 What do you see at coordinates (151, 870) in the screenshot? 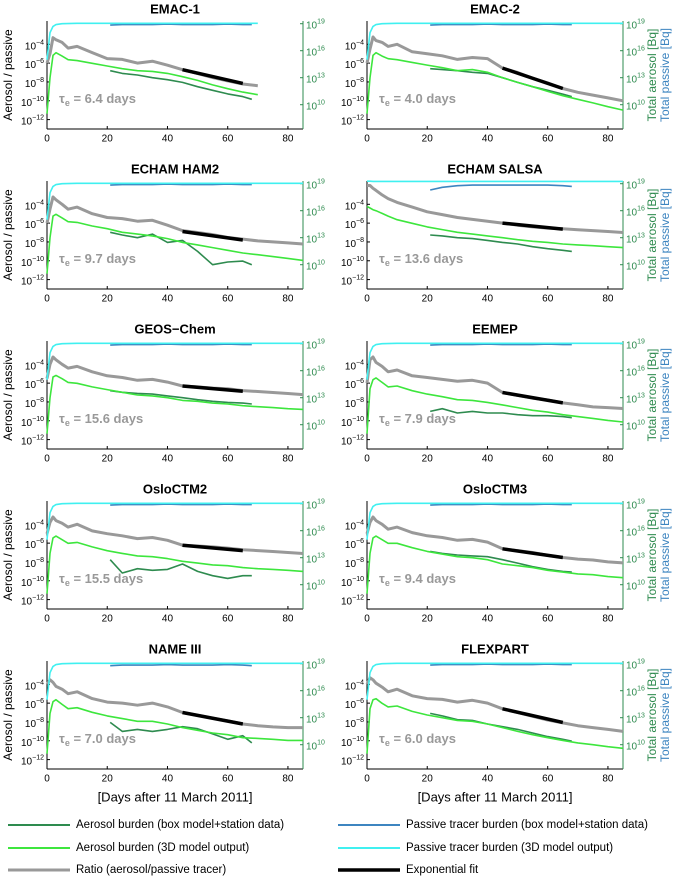
I see `legend-label: Ratio (aerosol/passive tracer)` at bounding box center [151, 870].